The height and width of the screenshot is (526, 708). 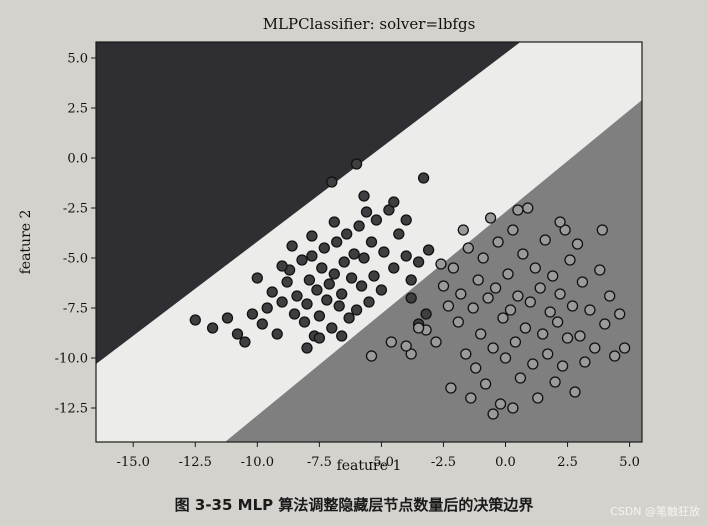 I want to click on x-tick-label: -12.5, so click(x=195, y=462).